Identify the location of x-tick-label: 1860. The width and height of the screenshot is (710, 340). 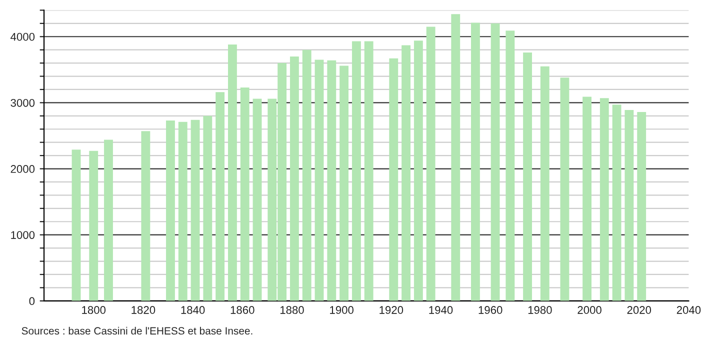
(242, 310).